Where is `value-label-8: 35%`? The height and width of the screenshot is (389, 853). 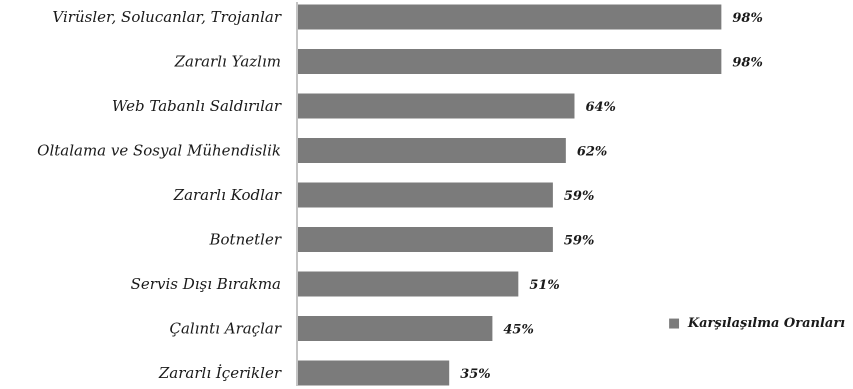
value-label-8: 35% is located at coordinates (475, 374).